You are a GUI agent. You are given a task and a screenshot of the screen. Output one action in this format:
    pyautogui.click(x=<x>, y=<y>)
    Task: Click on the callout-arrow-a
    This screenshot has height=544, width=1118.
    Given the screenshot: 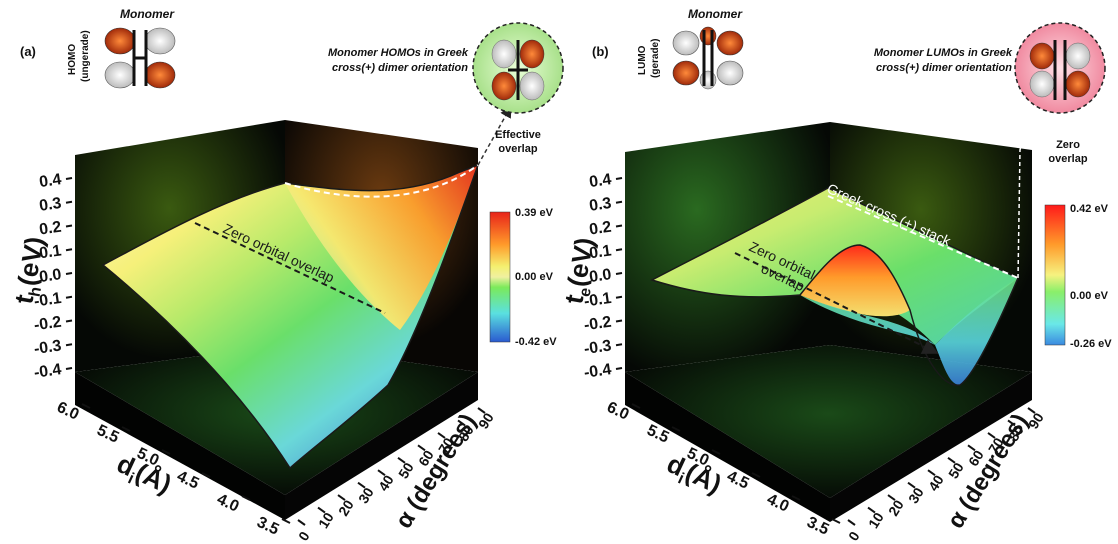 What is the action you would take?
    pyautogui.click(x=494, y=135)
    